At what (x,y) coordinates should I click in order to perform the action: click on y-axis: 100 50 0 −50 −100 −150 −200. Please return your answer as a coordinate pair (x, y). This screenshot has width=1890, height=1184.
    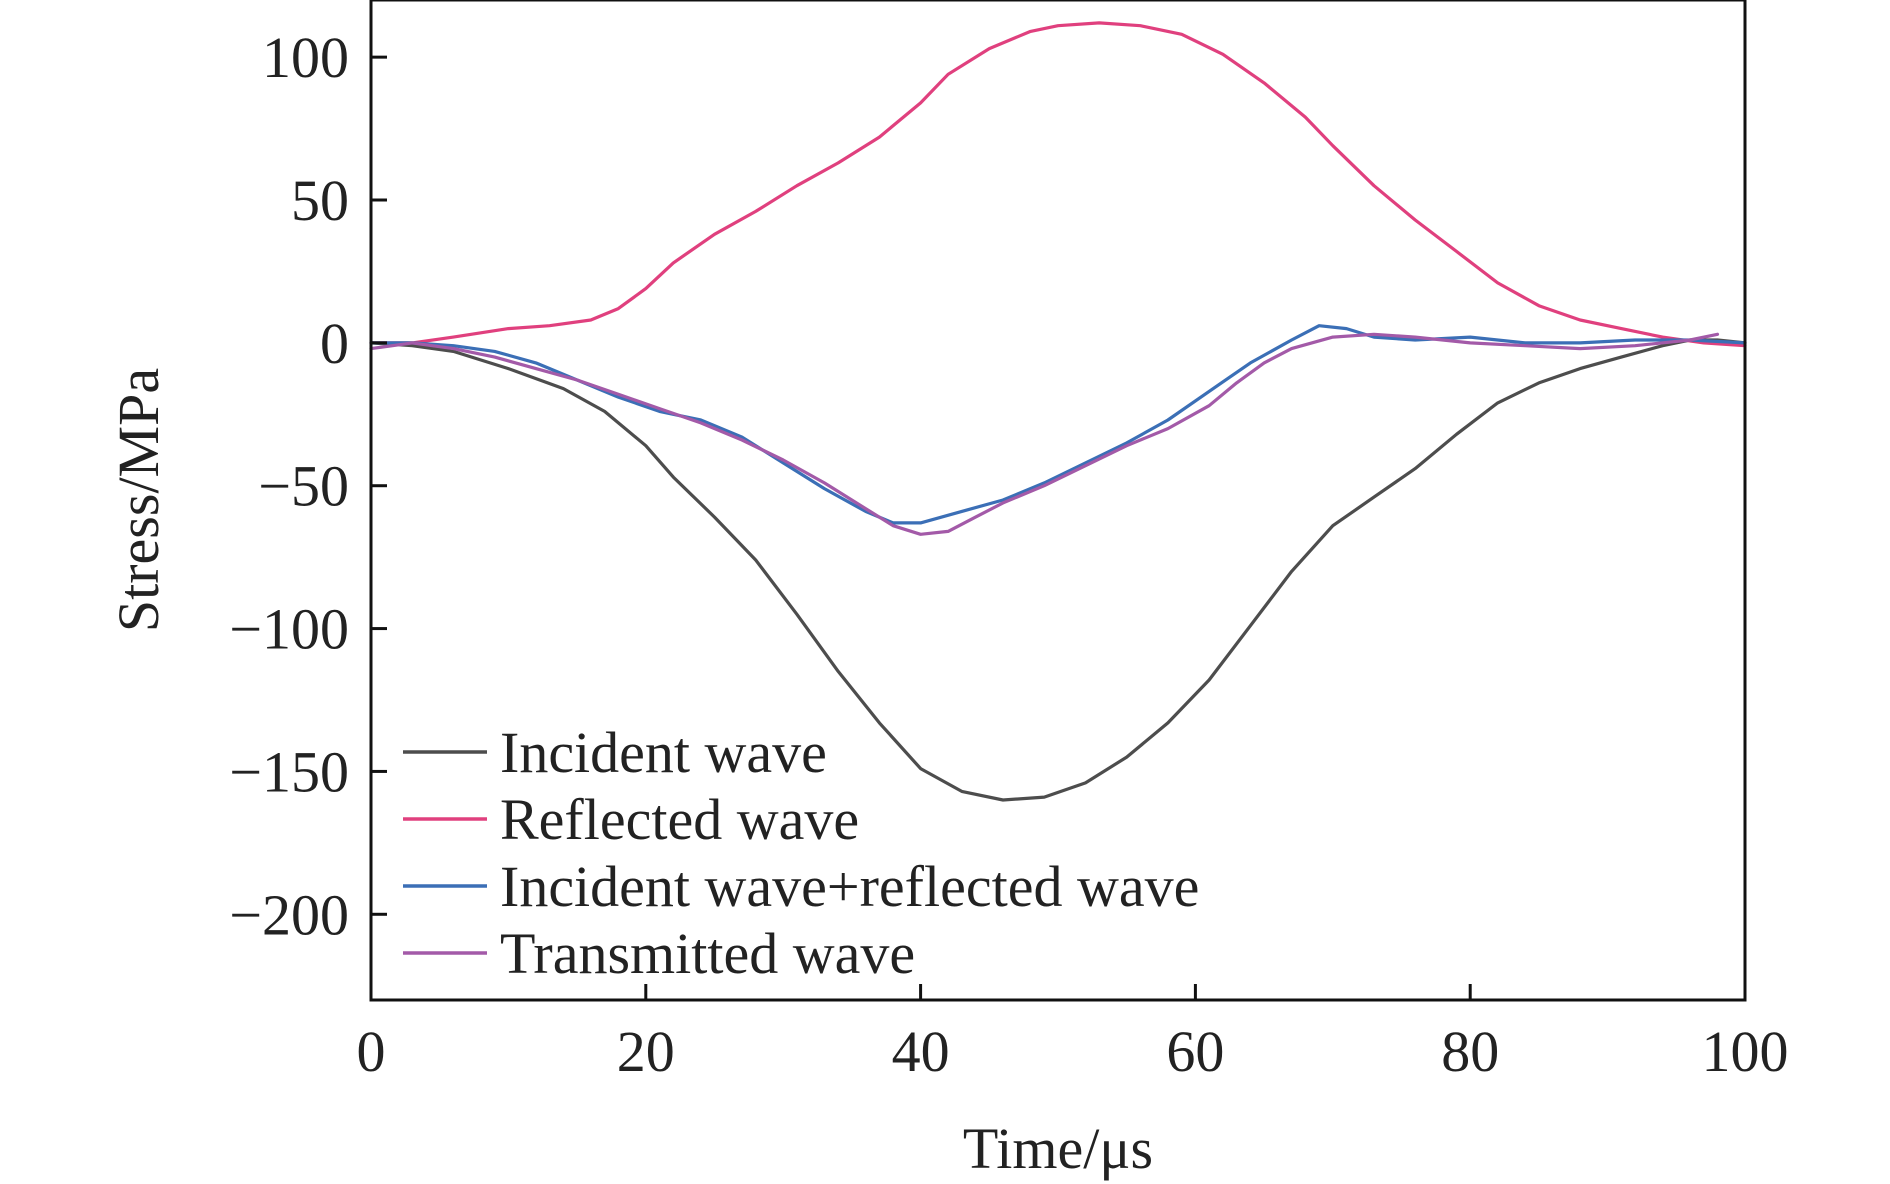
    Looking at the image, I should click on (308, 486).